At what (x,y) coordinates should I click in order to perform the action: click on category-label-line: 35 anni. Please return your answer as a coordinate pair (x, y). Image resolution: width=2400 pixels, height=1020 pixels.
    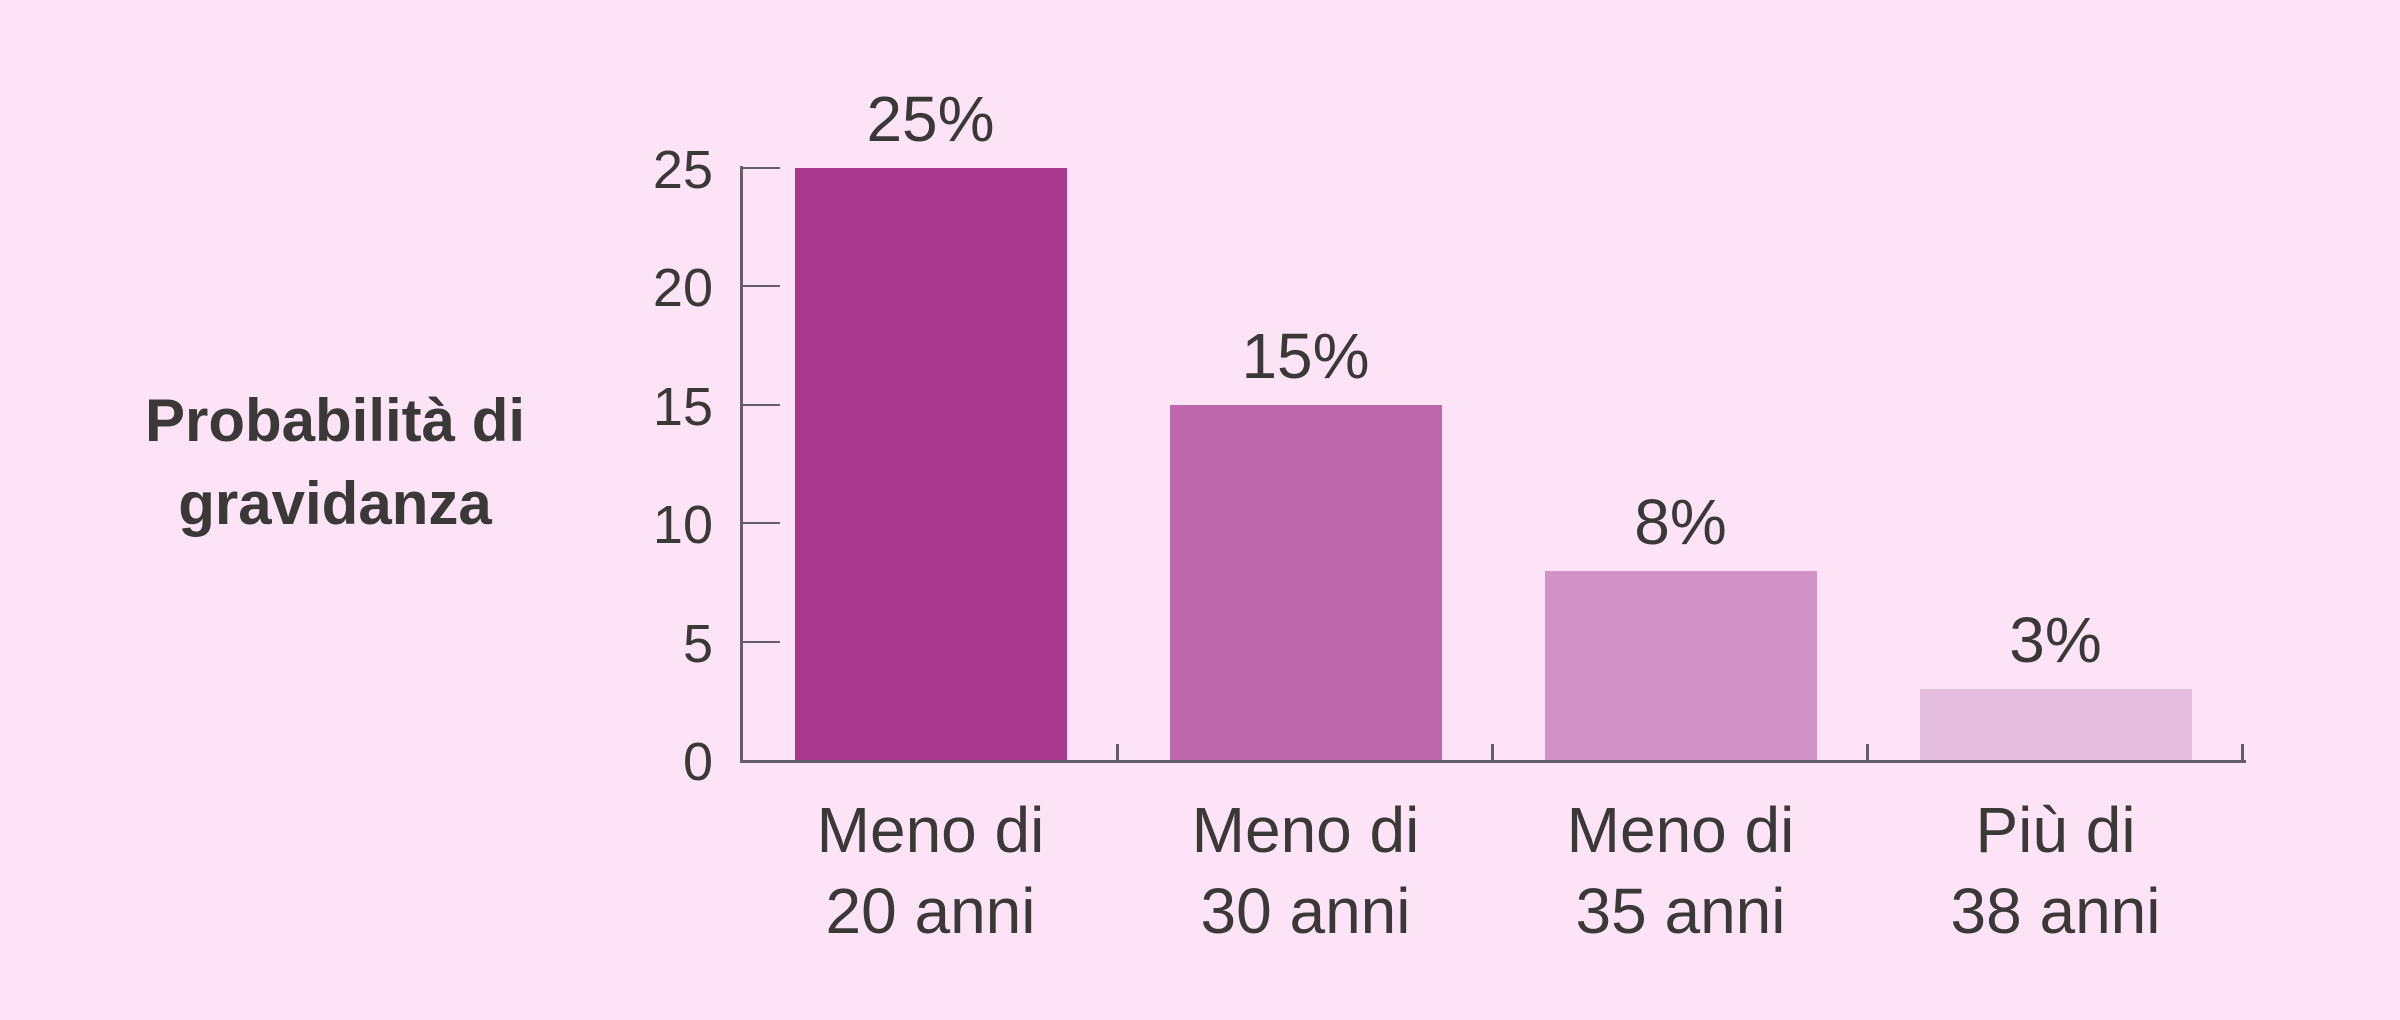
    Looking at the image, I should click on (1680, 911).